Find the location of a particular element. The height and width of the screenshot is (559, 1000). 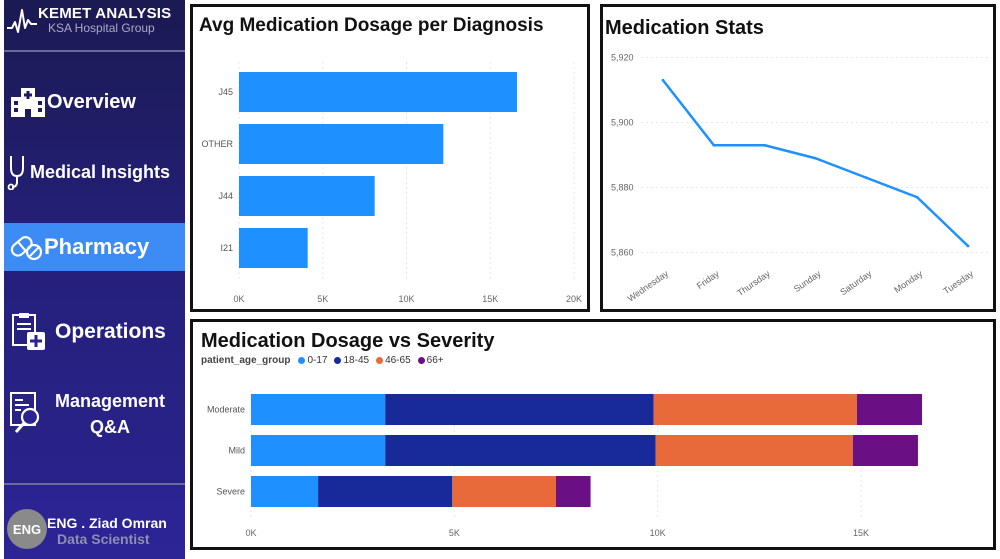

dosage-per-diagnosis-title: Avg Medication Dosage per Diagnosis is located at coordinates (371, 25).